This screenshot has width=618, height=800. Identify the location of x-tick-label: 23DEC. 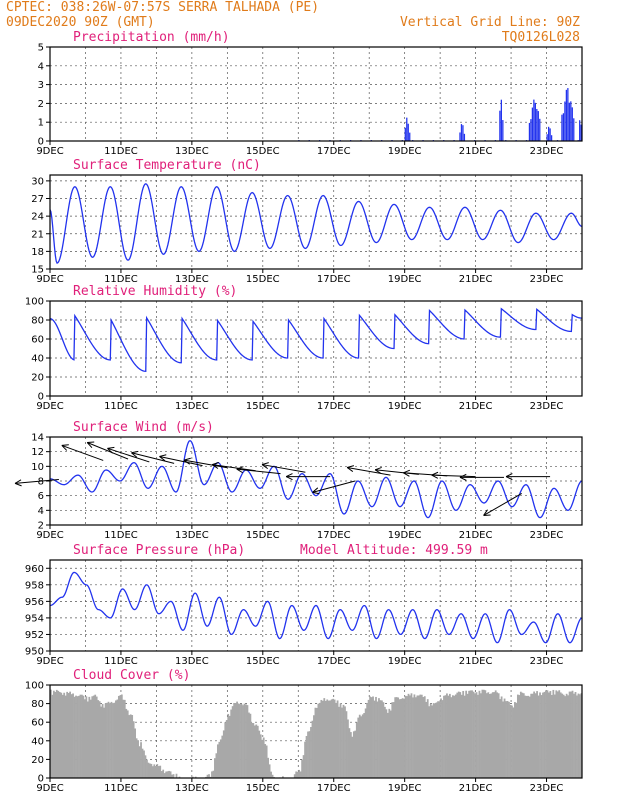
(547, 151).